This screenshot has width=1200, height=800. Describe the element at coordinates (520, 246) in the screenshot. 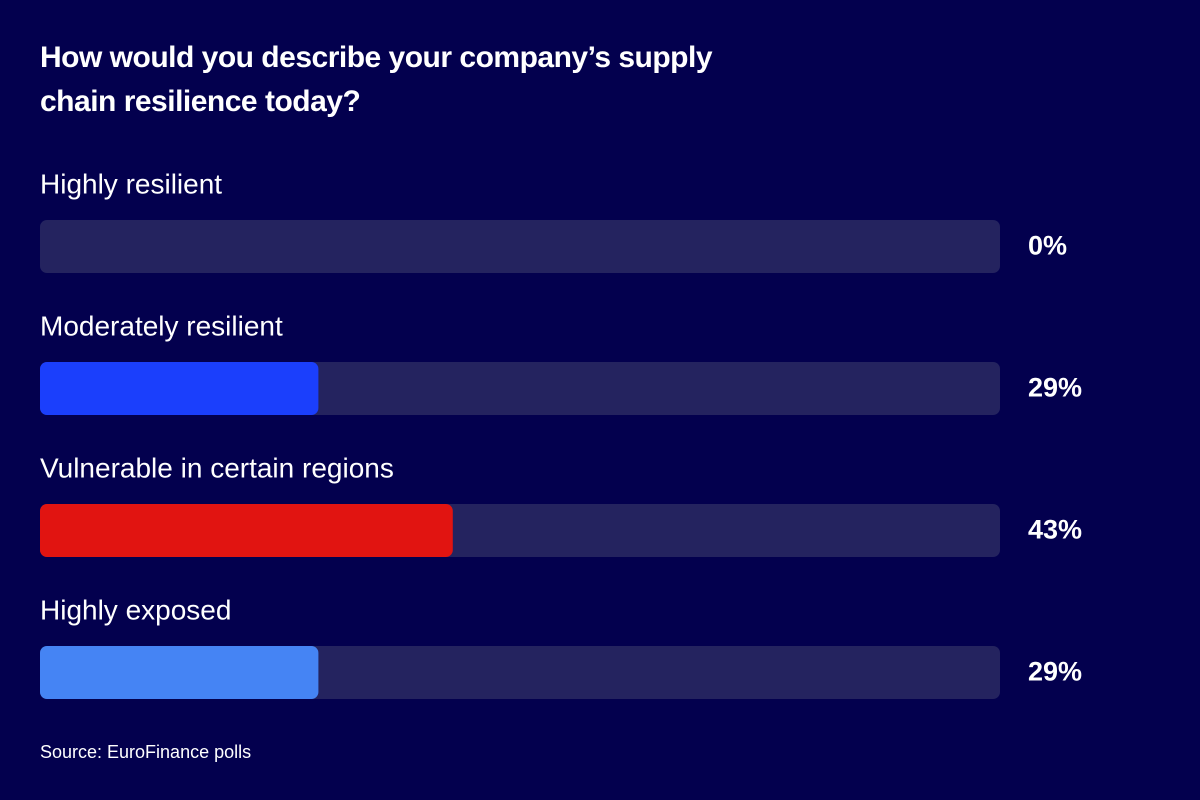

I see `bar-track` at that location.